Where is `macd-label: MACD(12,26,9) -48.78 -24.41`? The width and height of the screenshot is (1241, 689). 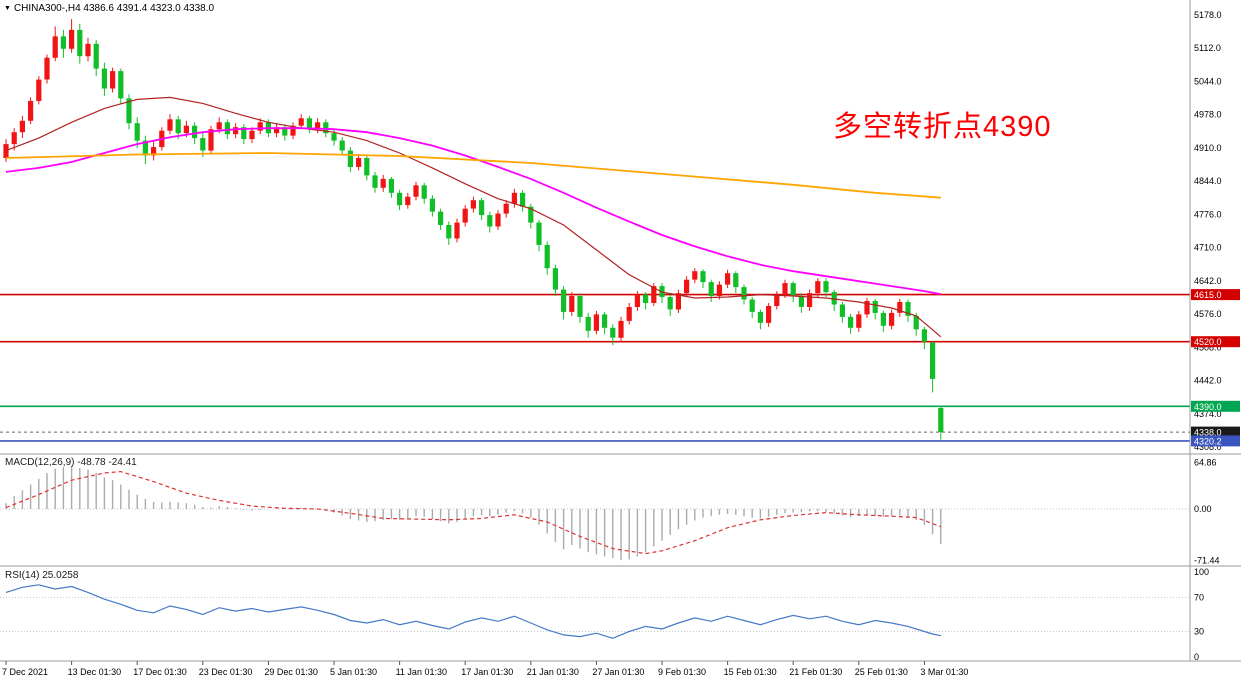
macd-label: MACD(12,26,9) -48.78 -24.41 is located at coordinates (71, 462).